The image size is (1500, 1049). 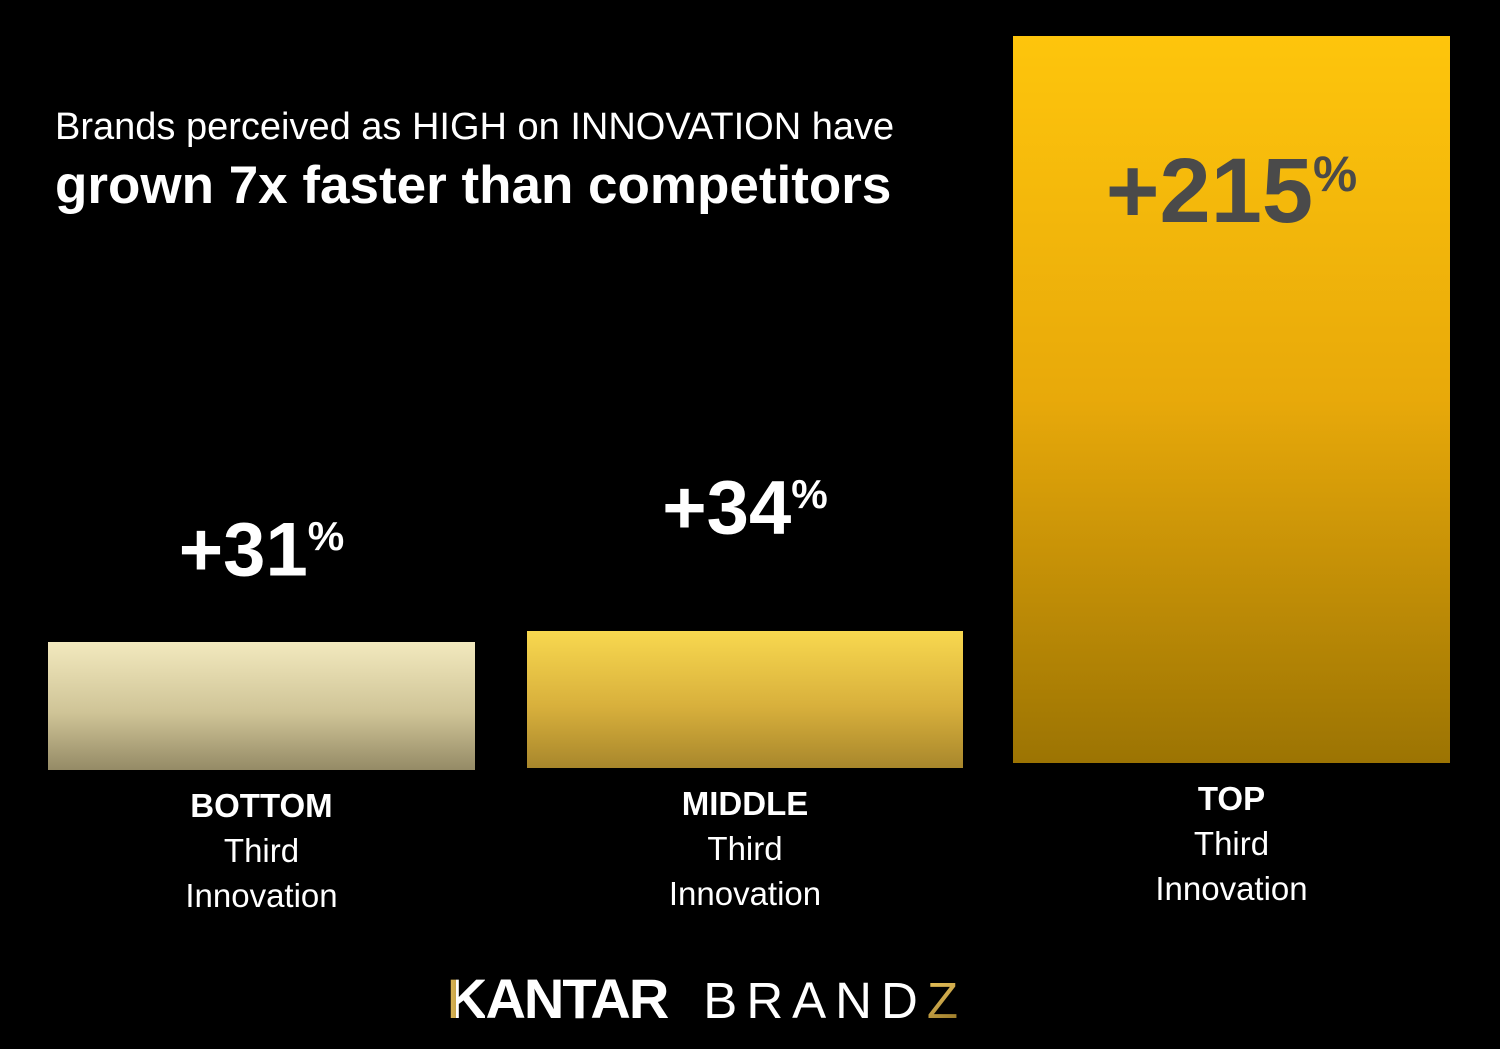 I want to click on tier-name-middle: MIDDLE, so click(x=745, y=803).